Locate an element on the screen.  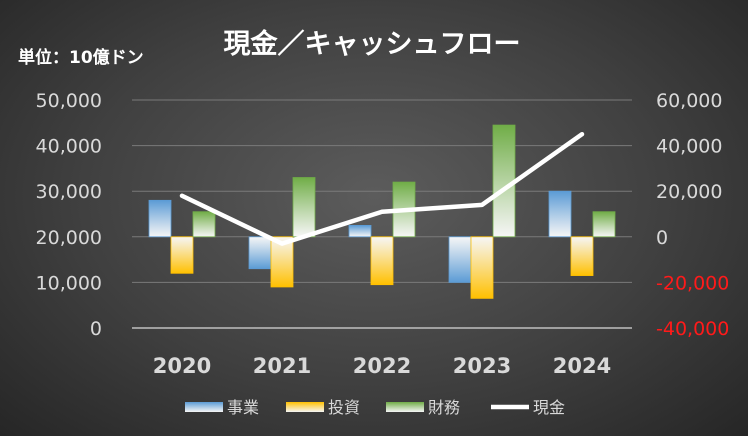
x-tick-label: 2022 is located at coordinates (382, 366).